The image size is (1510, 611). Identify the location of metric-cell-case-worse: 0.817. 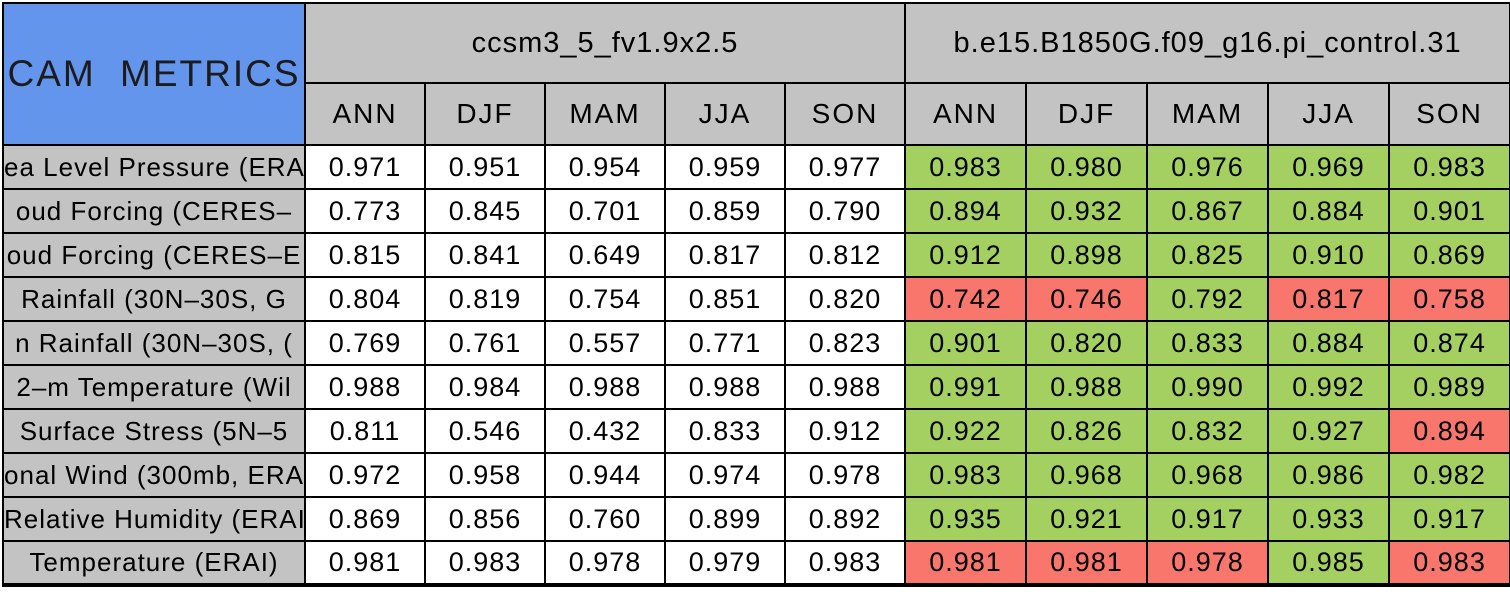
(1329, 299).